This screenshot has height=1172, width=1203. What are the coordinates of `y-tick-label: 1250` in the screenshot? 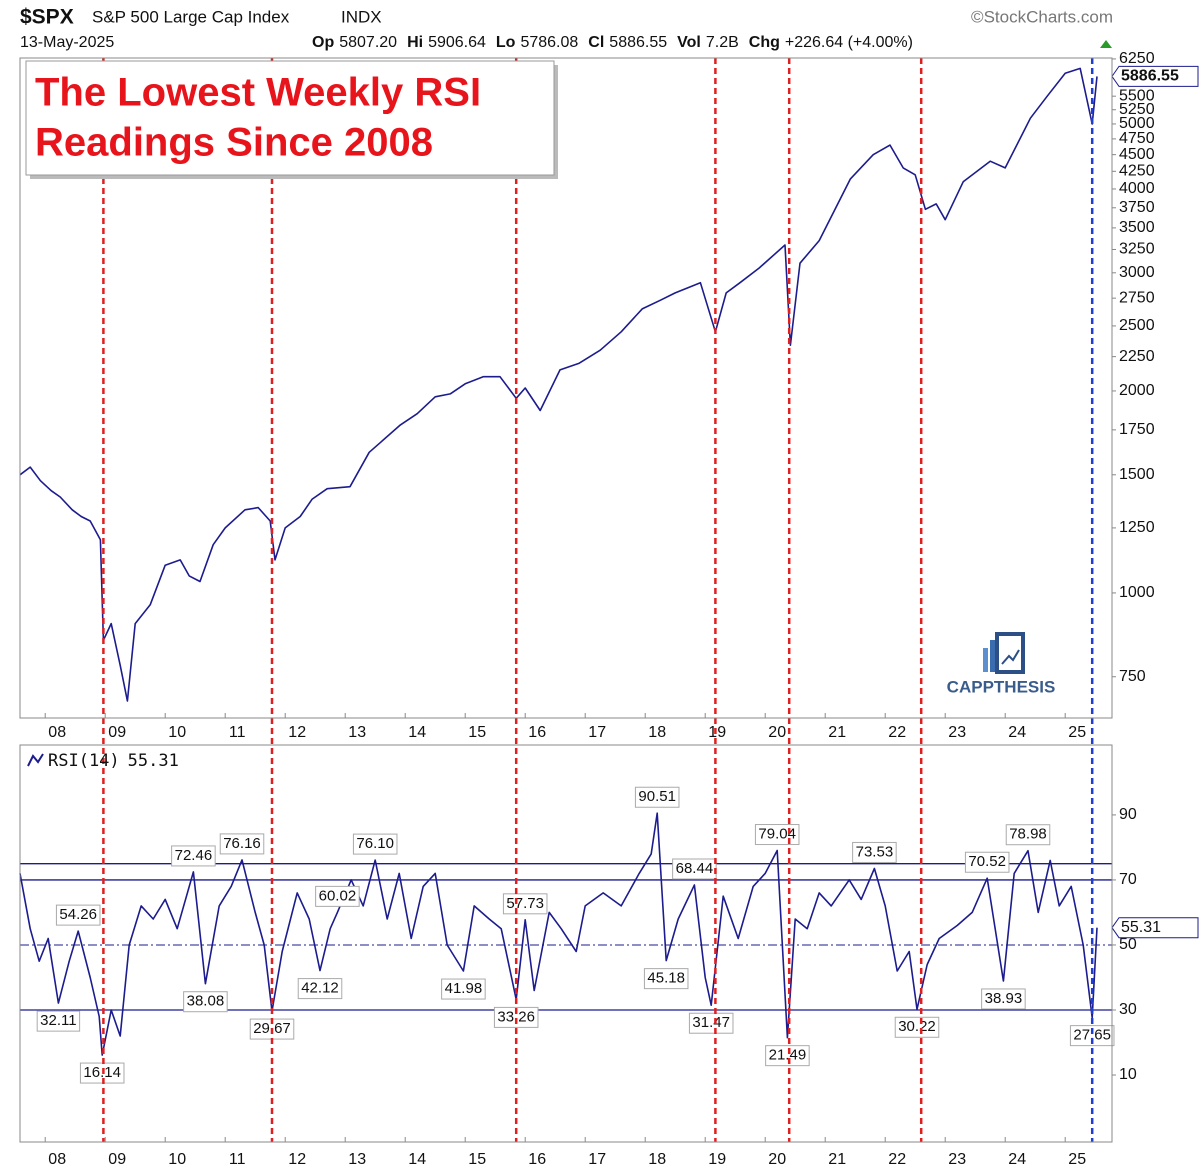 It's located at (1137, 527).